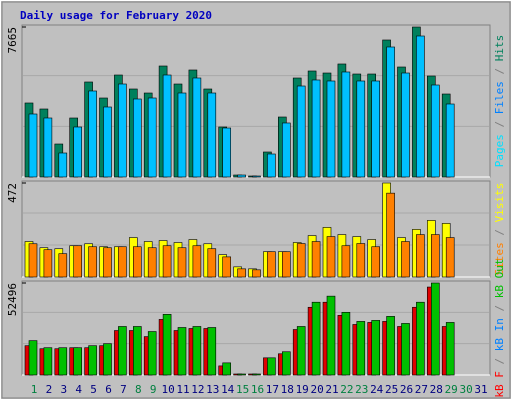  What do you see at coordinates (480, 389) in the screenshot?
I see `x-tick-label: 31` at bounding box center [480, 389].